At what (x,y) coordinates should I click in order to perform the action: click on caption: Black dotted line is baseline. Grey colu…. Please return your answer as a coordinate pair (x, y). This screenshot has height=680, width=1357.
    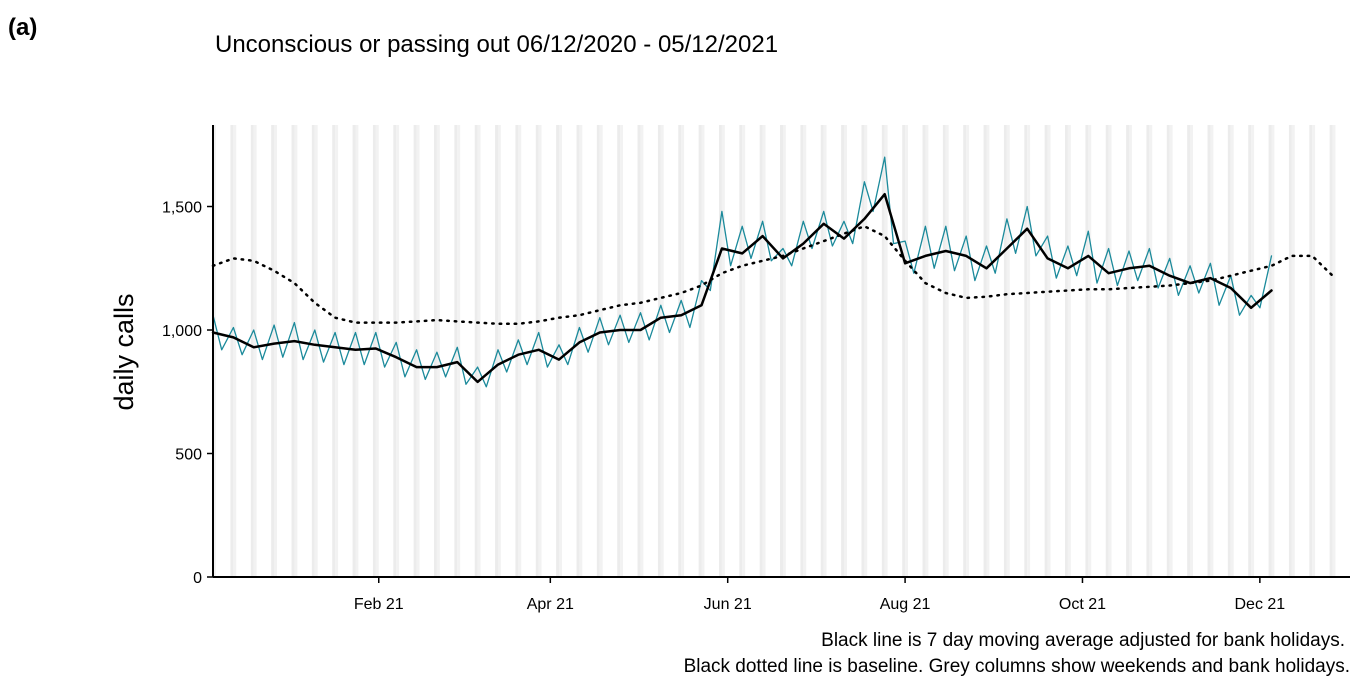
    Looking at the image, I should click on (1017, 666).